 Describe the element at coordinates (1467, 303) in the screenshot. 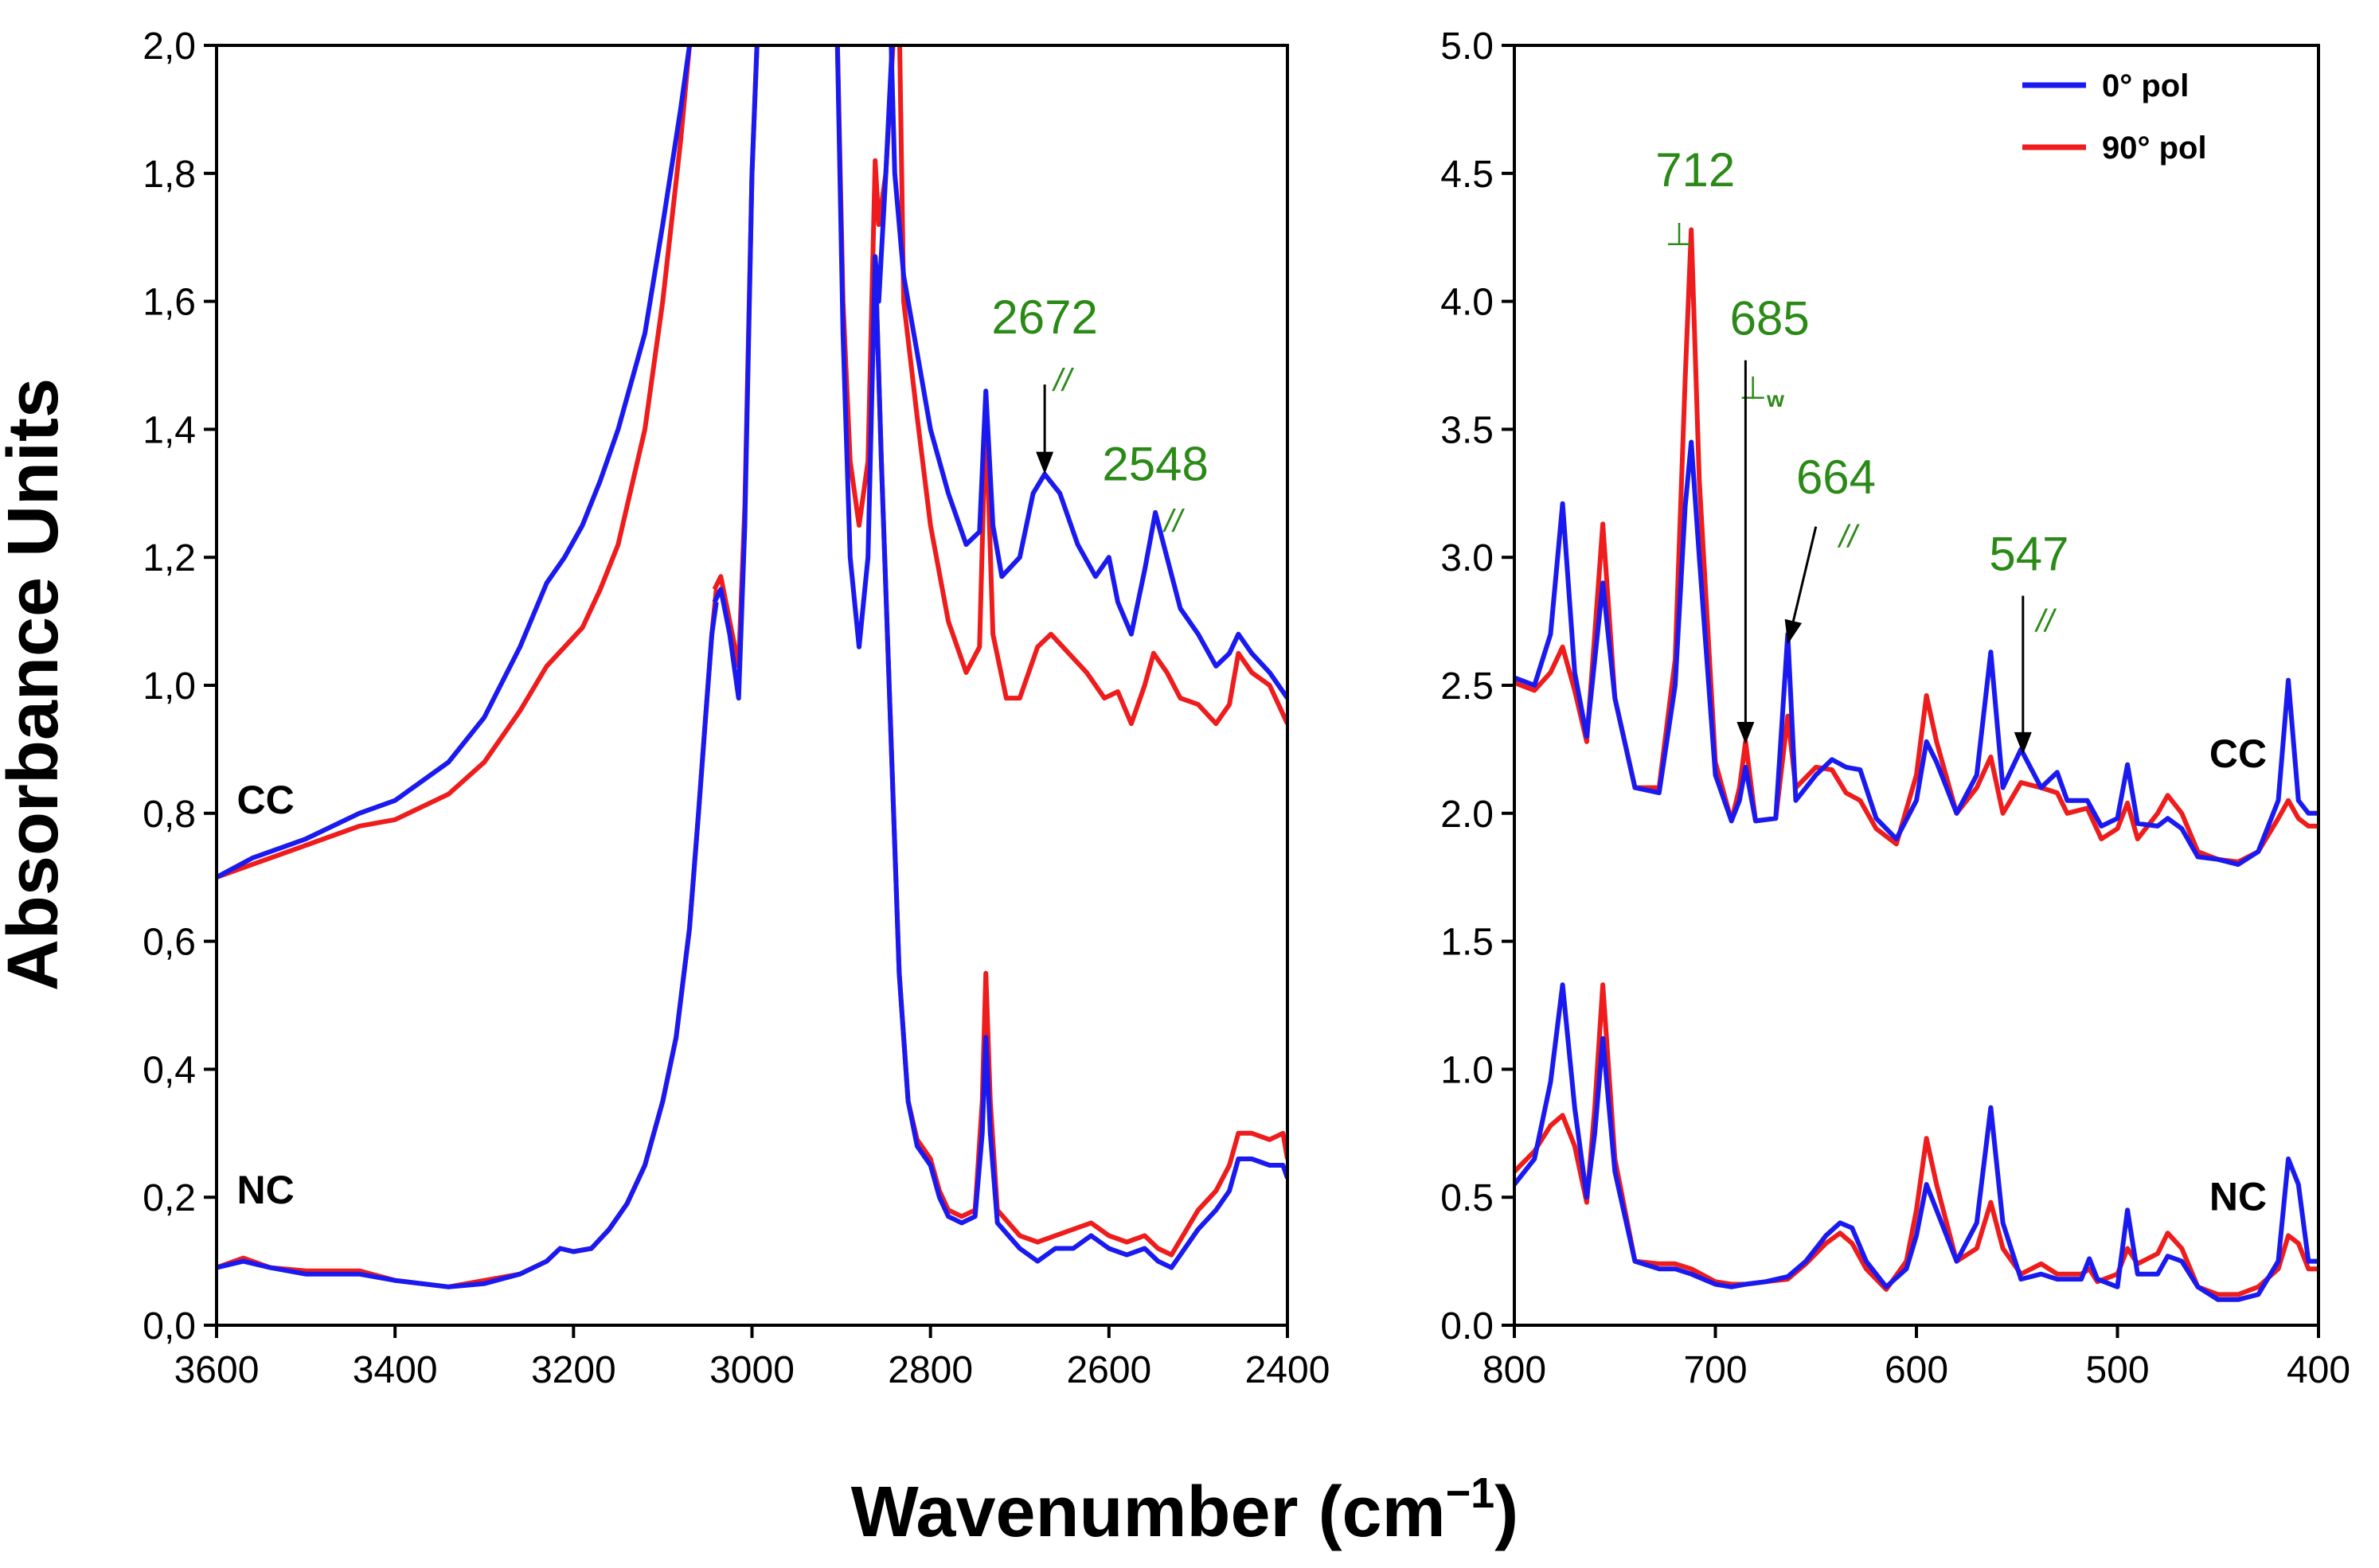

I see `right-y-tick-label: 4.0` at that location.